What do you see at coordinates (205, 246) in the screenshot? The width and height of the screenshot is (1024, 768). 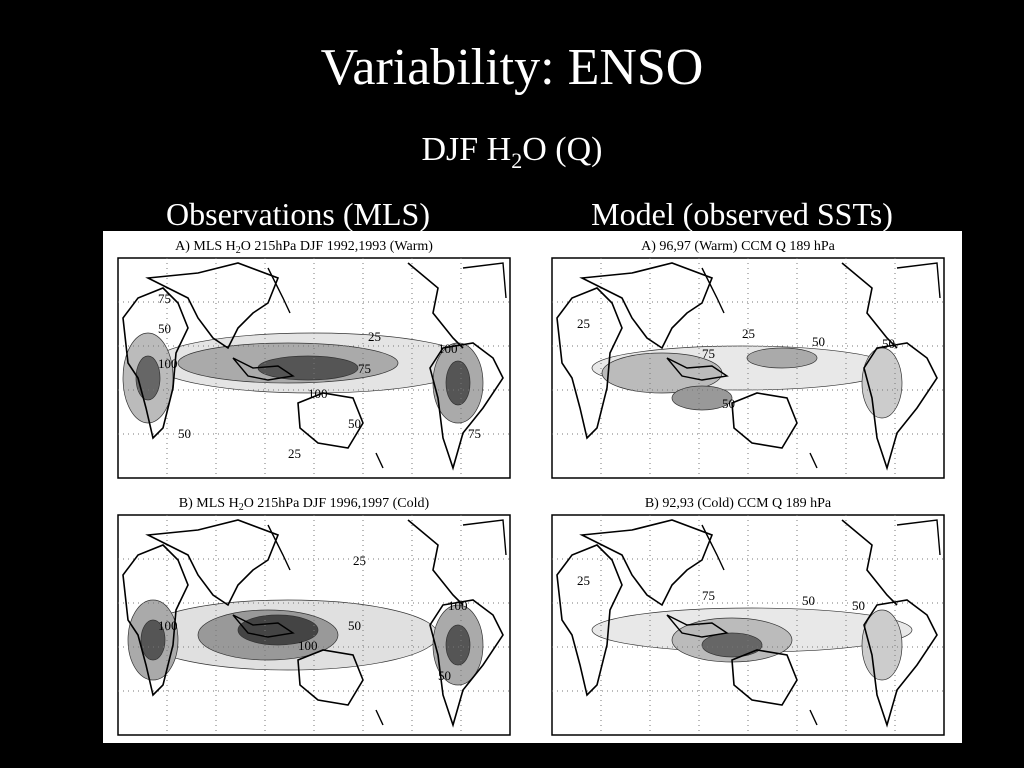 I see `panel-title-text: A) MLS H` at bounding box center [205, 246].